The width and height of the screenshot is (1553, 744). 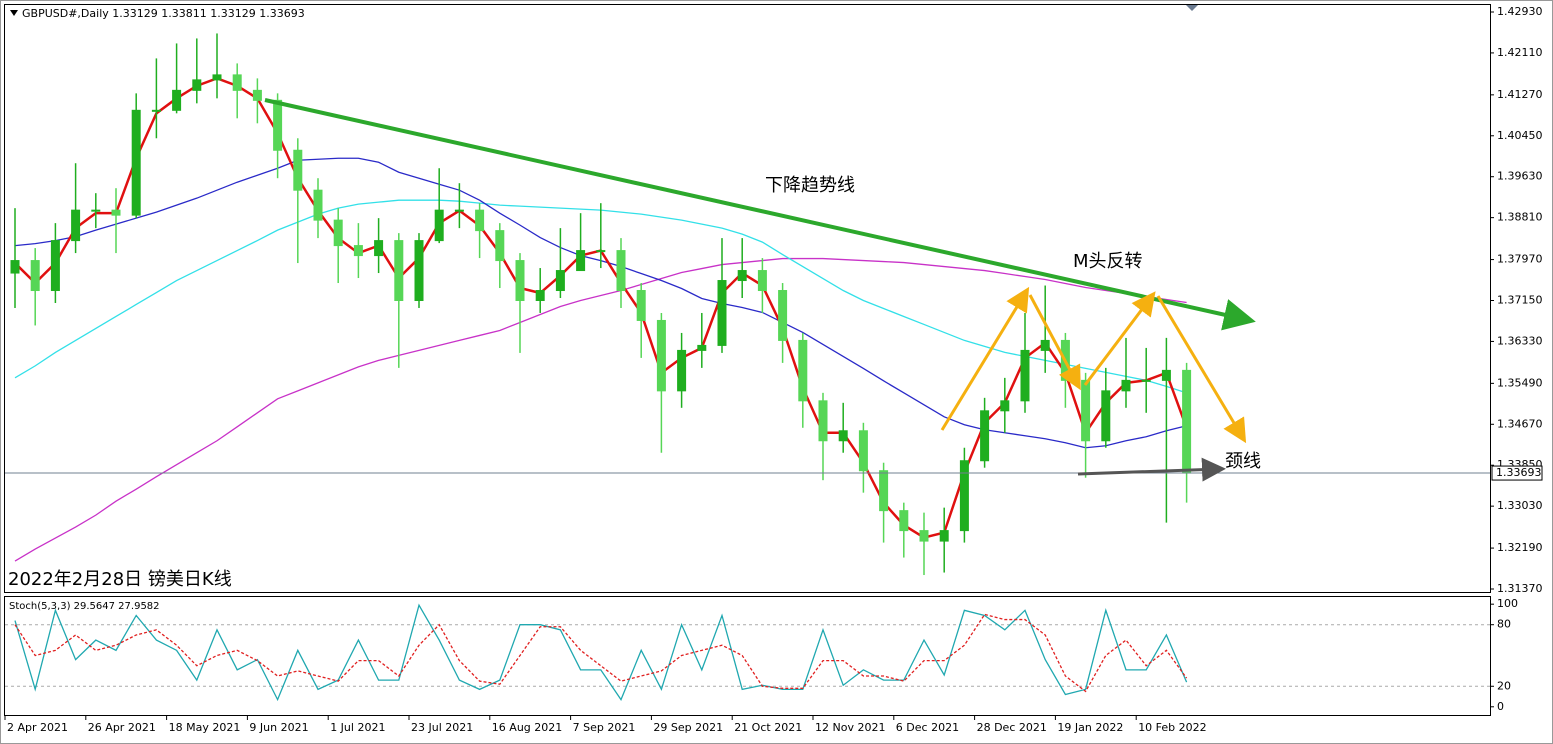 What do you see at coordinates (1108, 261) in the screenshot?
I see `annotation: M头反转` at bounding box center [1108, 261].